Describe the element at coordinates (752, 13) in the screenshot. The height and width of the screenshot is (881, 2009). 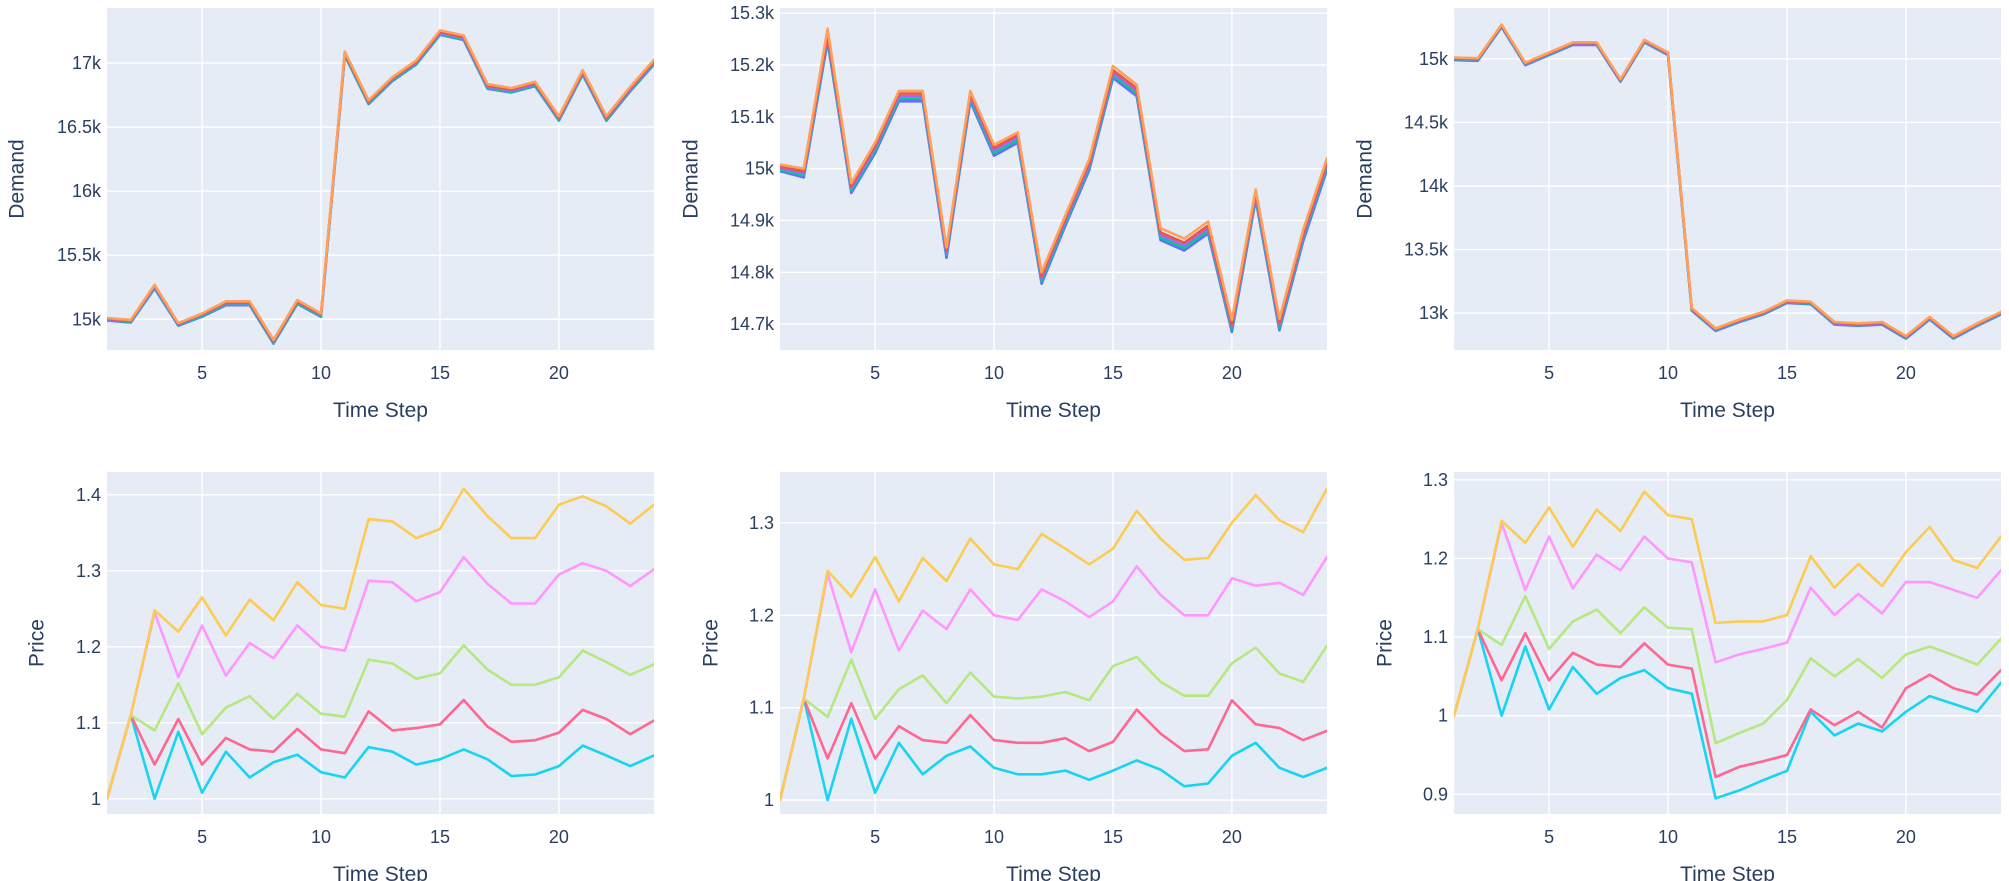
I see `y-tick-label: 15.3k` at that location.